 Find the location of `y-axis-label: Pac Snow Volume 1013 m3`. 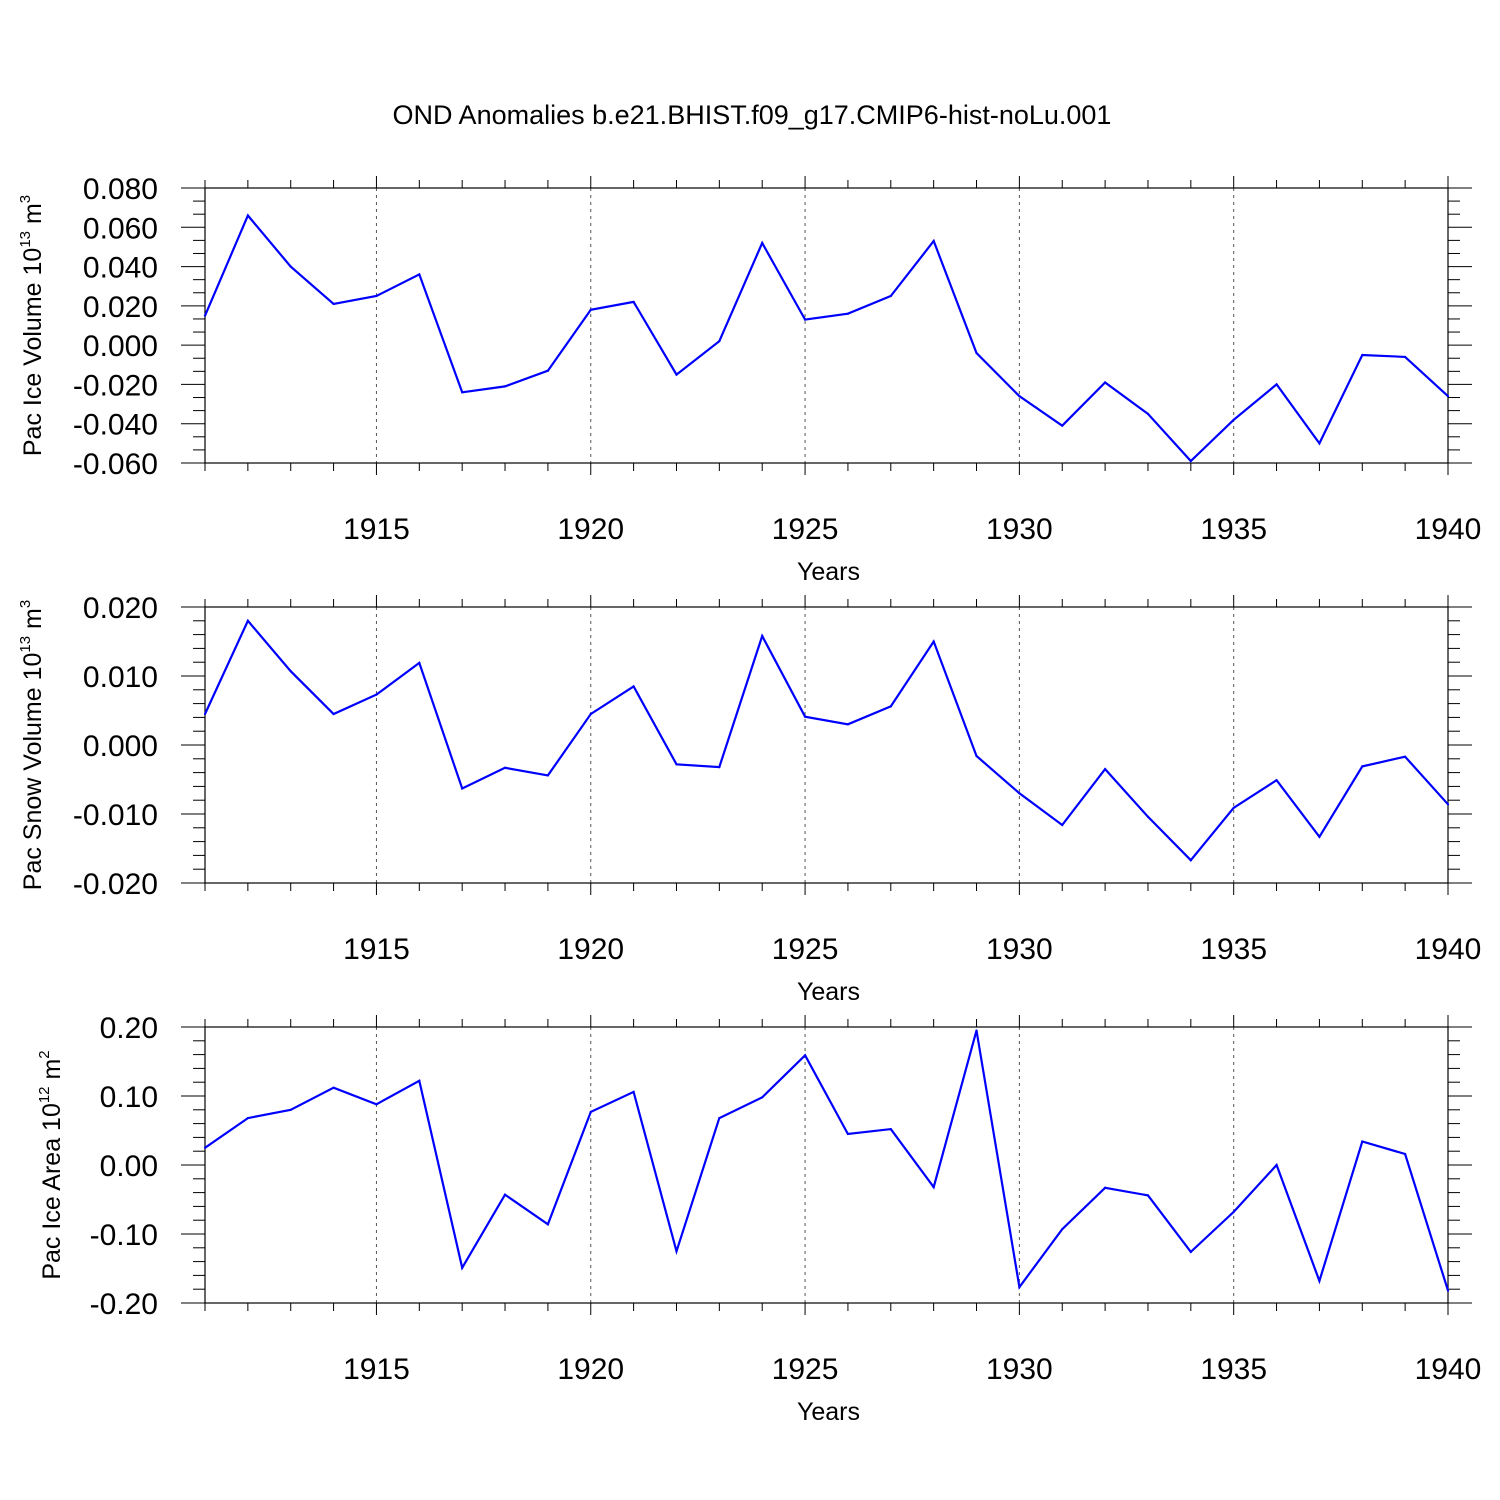

y-axis-label: Pac Snow Volume 1013 m3 is located at coordinates (32, 745).